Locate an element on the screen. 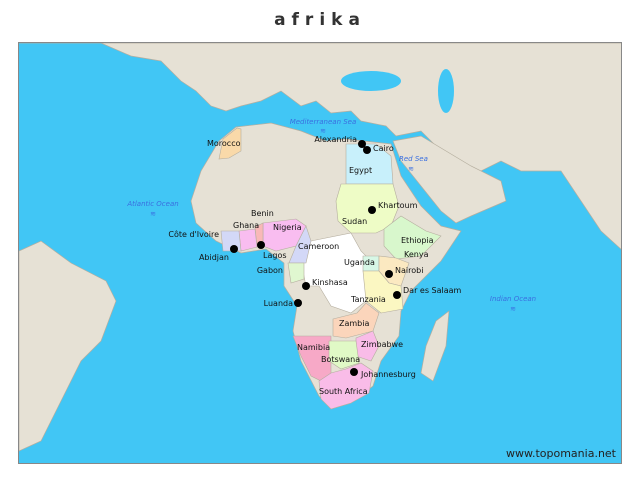  label-lagos: Lagos is located at coordinates (275, 255).